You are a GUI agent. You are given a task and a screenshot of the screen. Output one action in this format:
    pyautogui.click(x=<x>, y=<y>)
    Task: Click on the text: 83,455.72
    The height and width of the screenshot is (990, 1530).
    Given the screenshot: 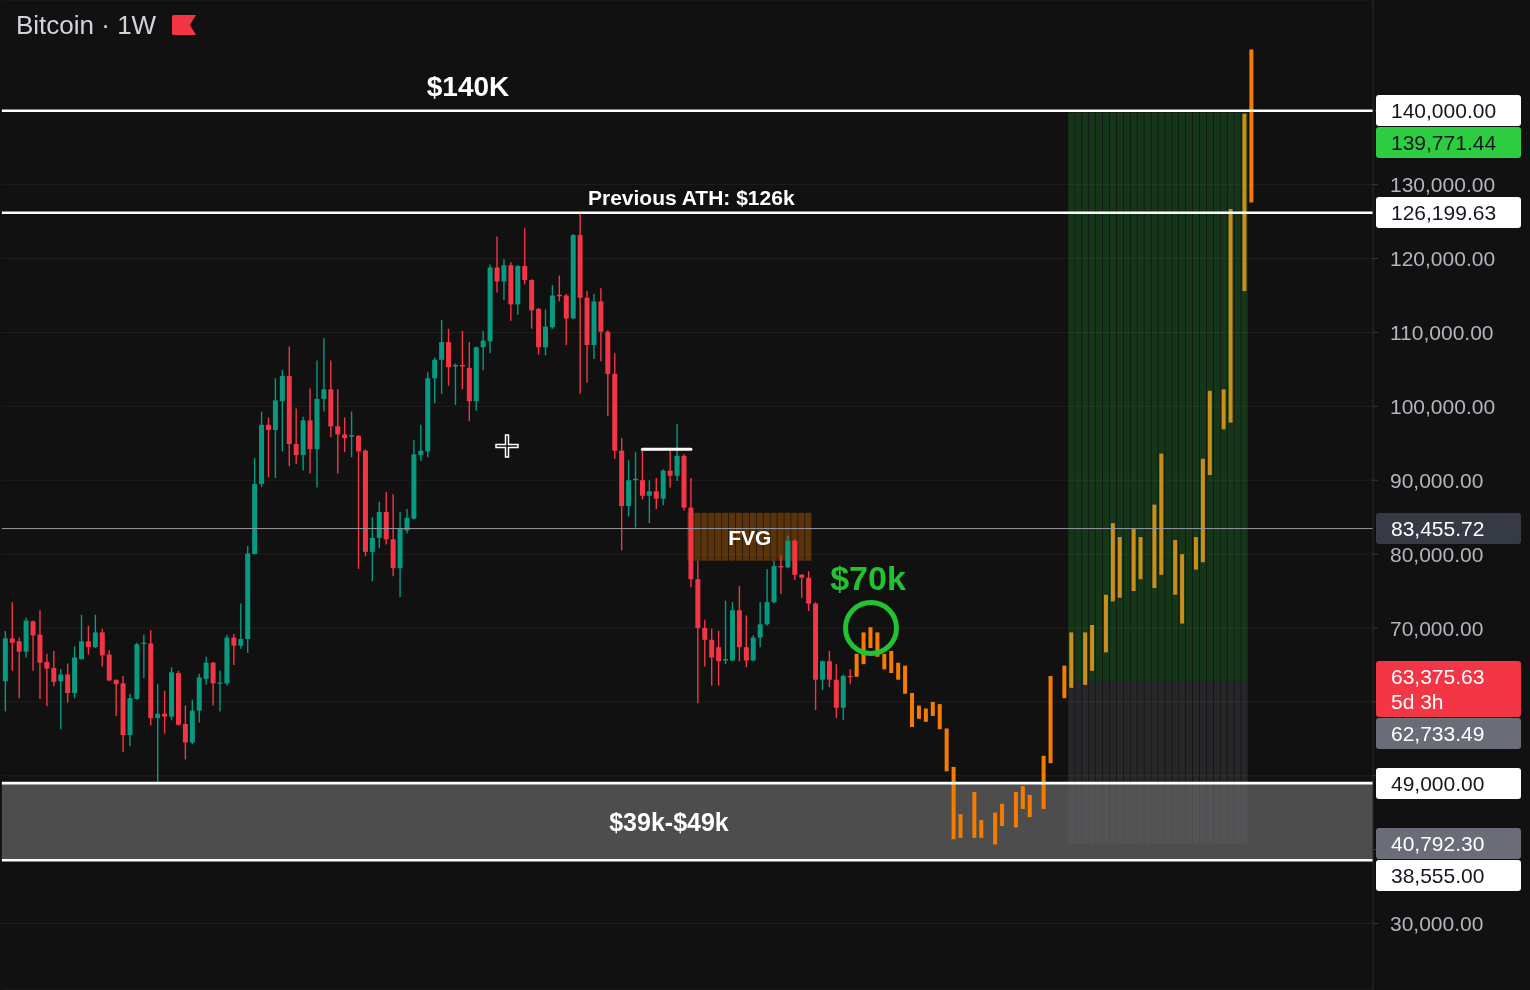 What is the action you would take?
    pyautogui.click(x=1438, y=529)
    